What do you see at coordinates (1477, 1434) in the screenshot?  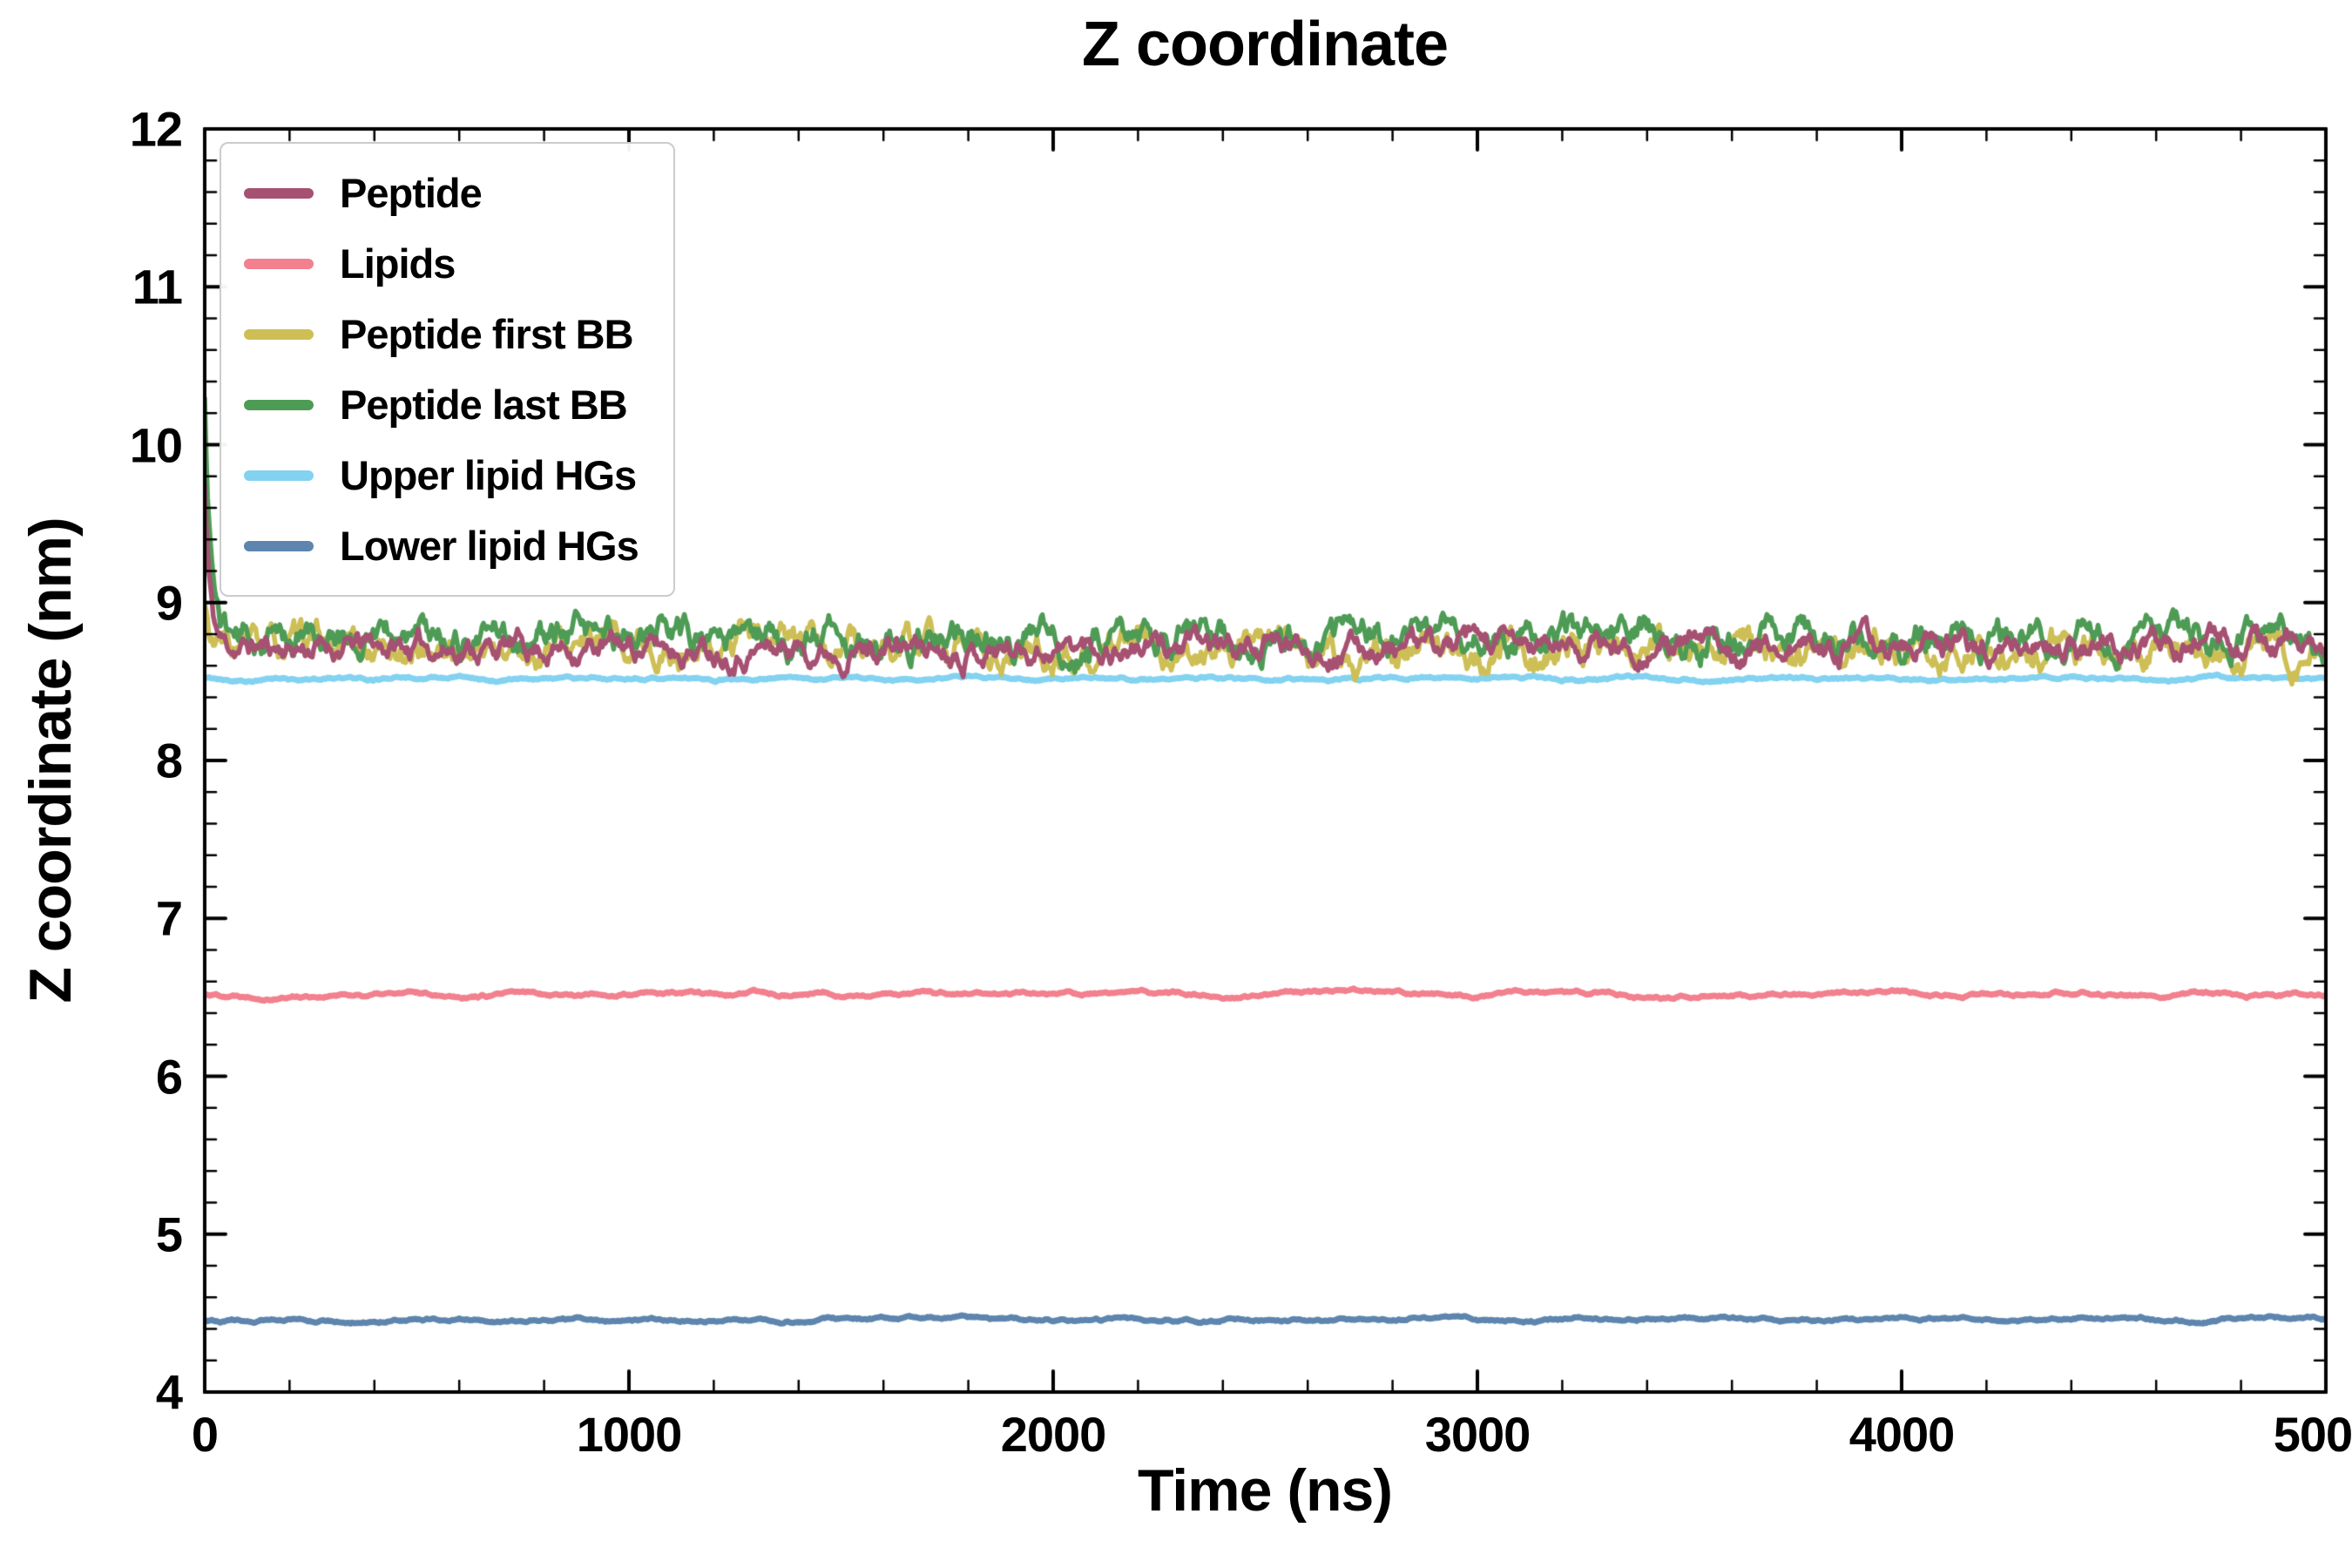 I see `x-tick-label: 3000` at bounding box center [1477, 1434].